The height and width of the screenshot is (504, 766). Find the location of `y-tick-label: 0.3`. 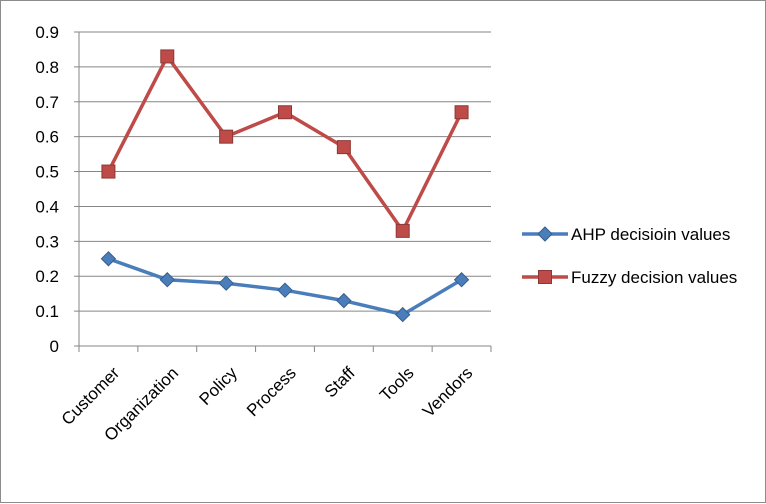

y-tick-label: 0.3 is located at coordinates (47, 241).